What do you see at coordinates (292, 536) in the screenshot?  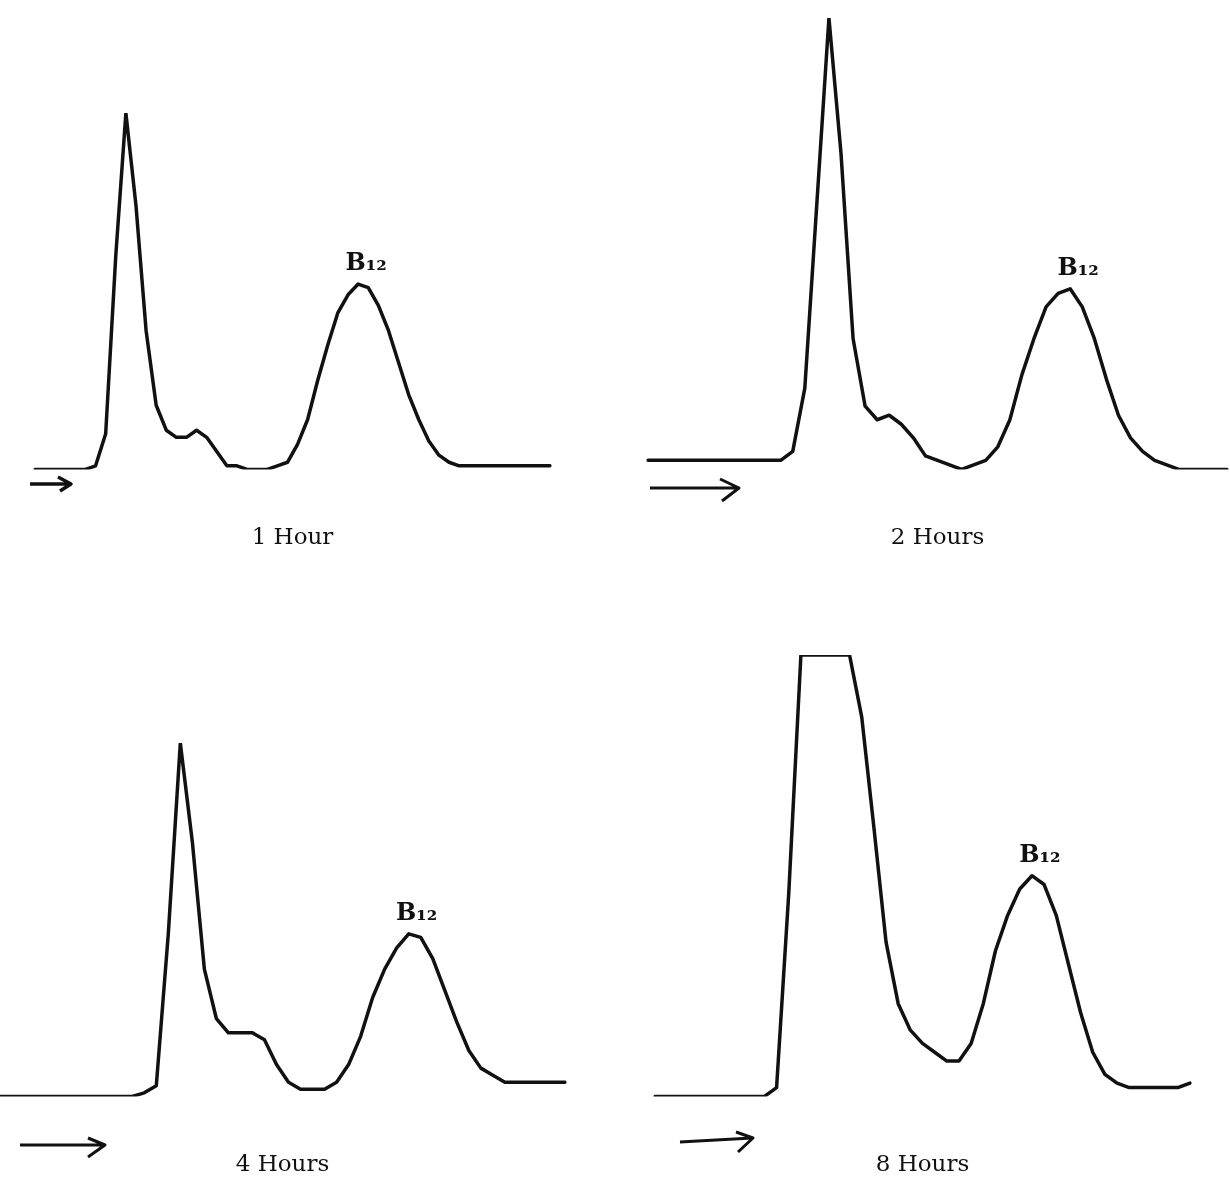 I see `text: 1 Hour` at bounding box center [292, 536].